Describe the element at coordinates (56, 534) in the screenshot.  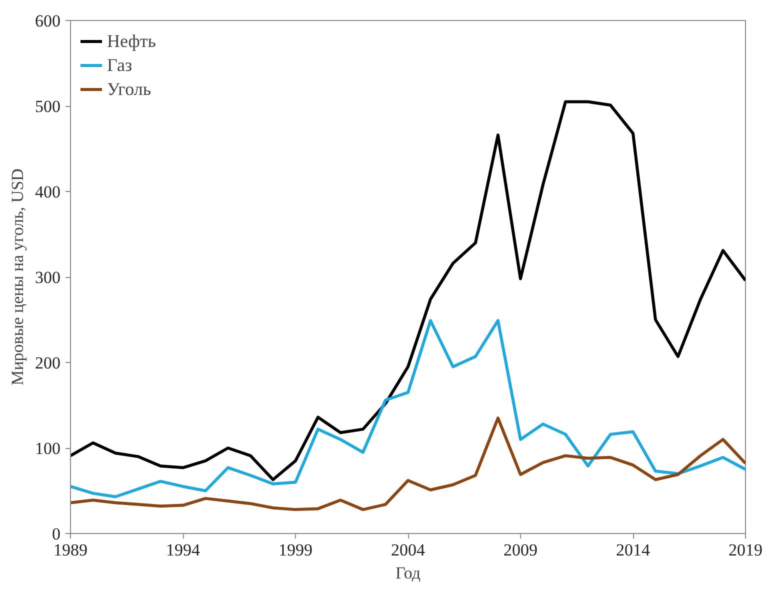
I see `y-tick-label: 0` at that location.